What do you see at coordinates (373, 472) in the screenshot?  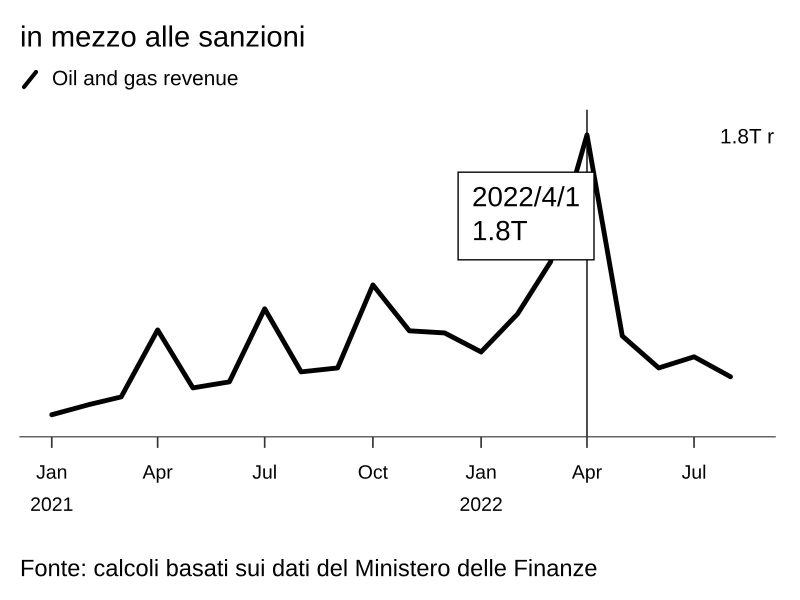 I see `x-tick-label: Oct` at bounding box center [373, 472].